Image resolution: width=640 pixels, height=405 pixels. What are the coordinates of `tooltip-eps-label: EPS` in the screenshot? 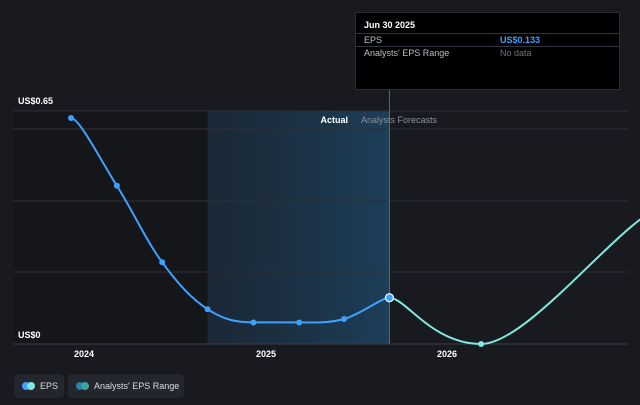 It's located at (373, 40).